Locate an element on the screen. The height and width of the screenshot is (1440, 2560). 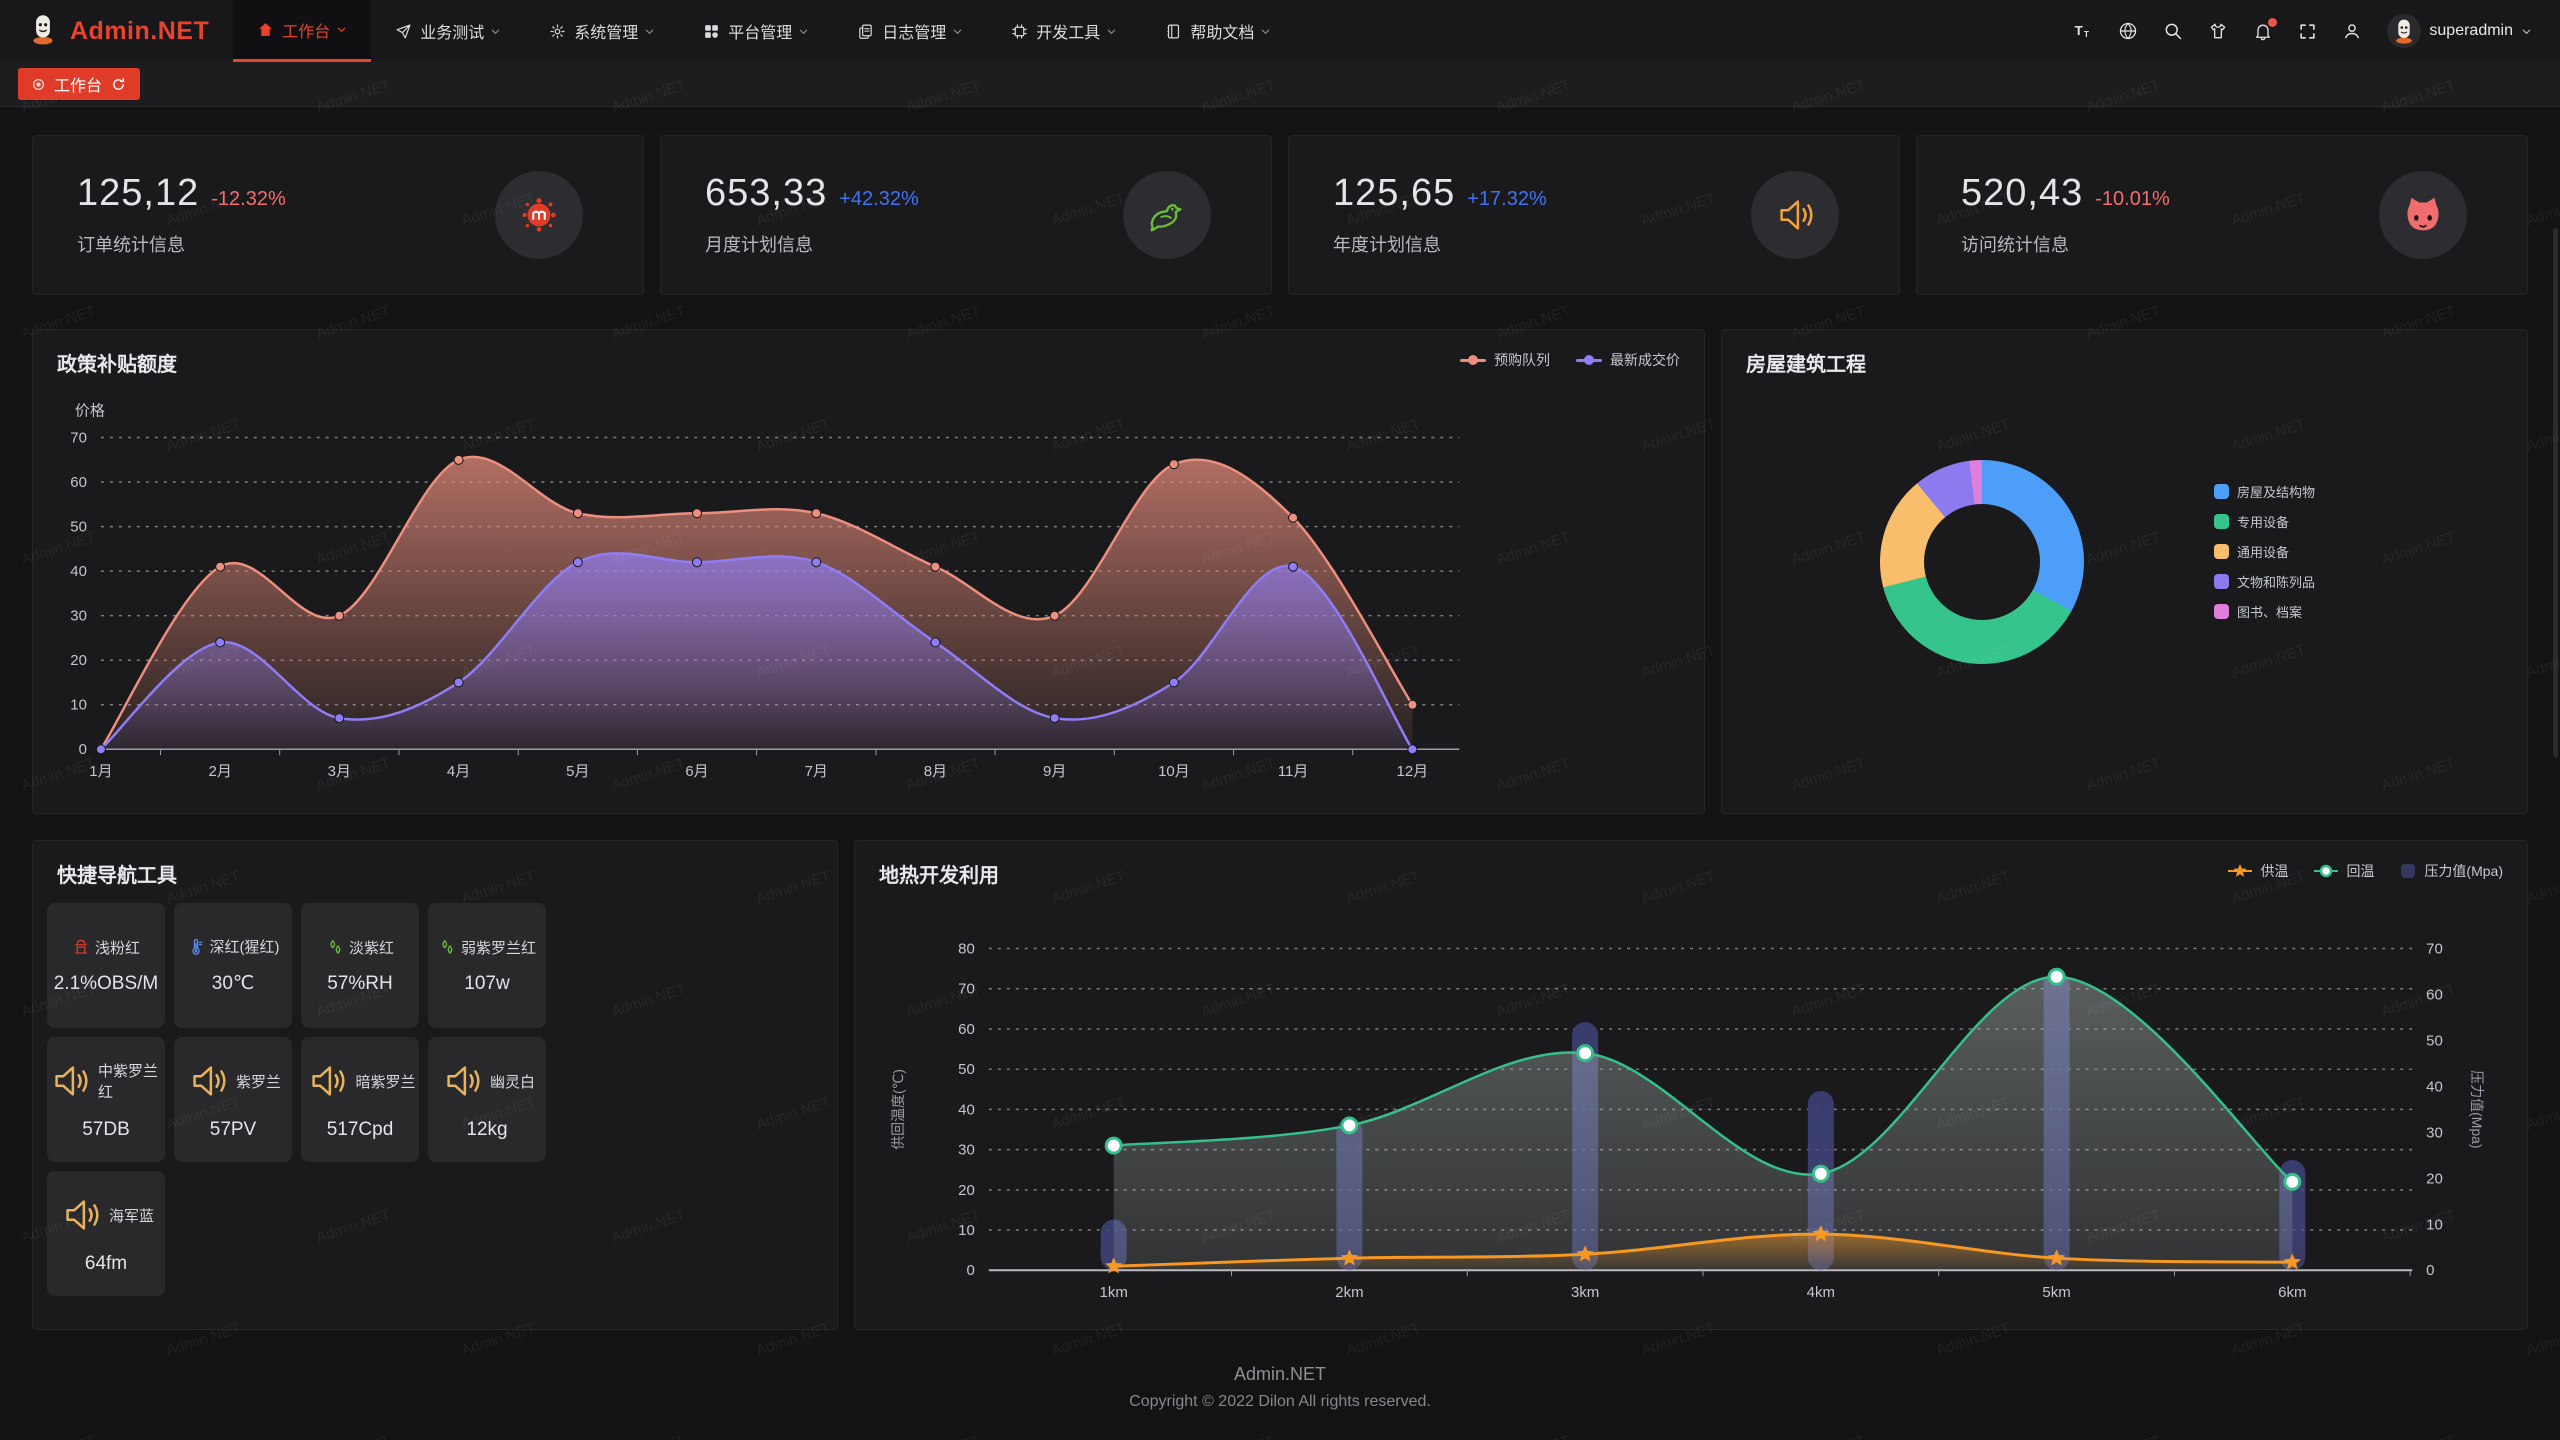
user-menu: superadmin is located at coordinates (2459, 31).